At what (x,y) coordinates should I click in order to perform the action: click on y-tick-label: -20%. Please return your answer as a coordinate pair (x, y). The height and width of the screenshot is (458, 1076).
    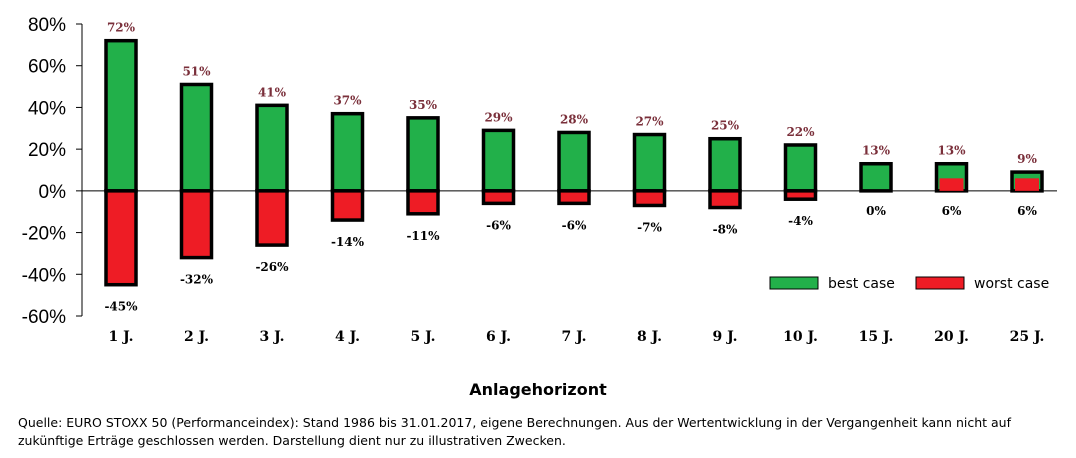
    Looking at the image, I should click on (44, 234).